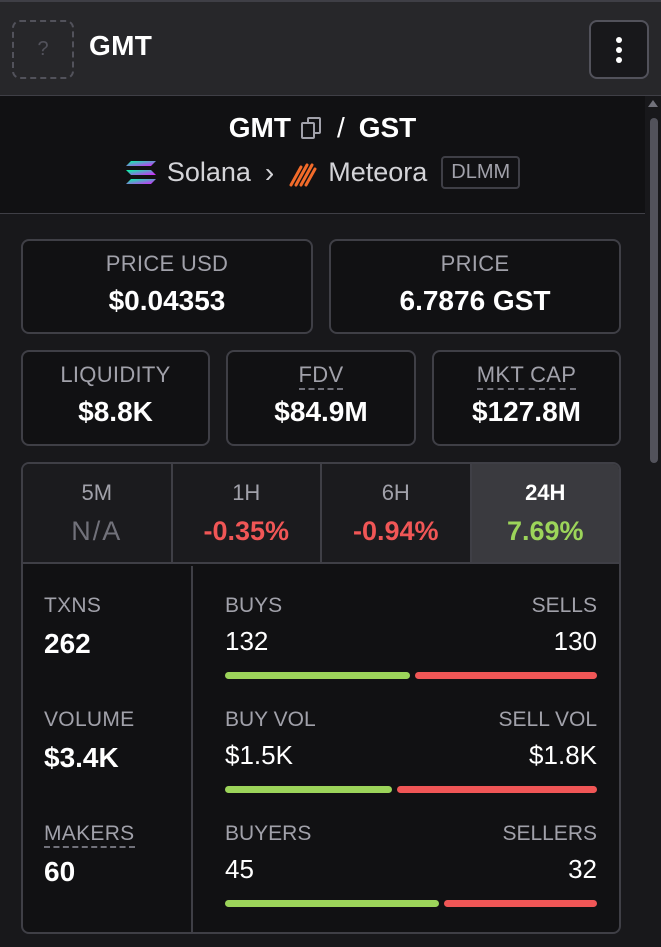  Describe the element at coordinates (395, 531) in the screenshot. I see `tab-change-value: -0.94%` at that location.